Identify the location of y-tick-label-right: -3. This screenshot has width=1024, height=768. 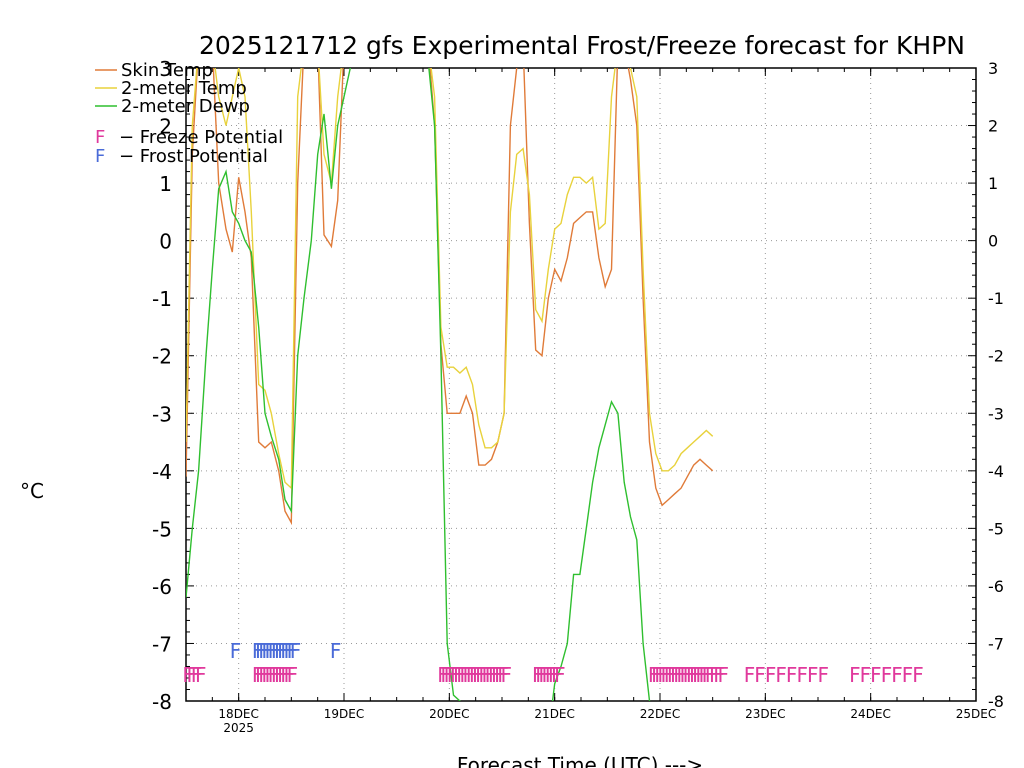
(996, 413).